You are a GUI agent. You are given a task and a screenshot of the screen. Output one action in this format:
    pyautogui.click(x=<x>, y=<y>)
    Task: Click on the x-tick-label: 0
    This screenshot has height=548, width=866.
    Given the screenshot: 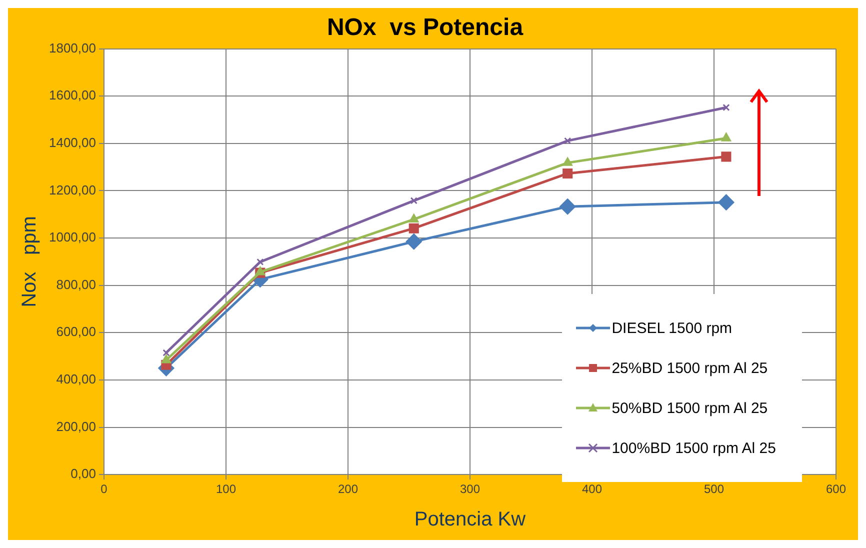 What is the action you would take?
    pyautogui.click(x=104, y=489)
    